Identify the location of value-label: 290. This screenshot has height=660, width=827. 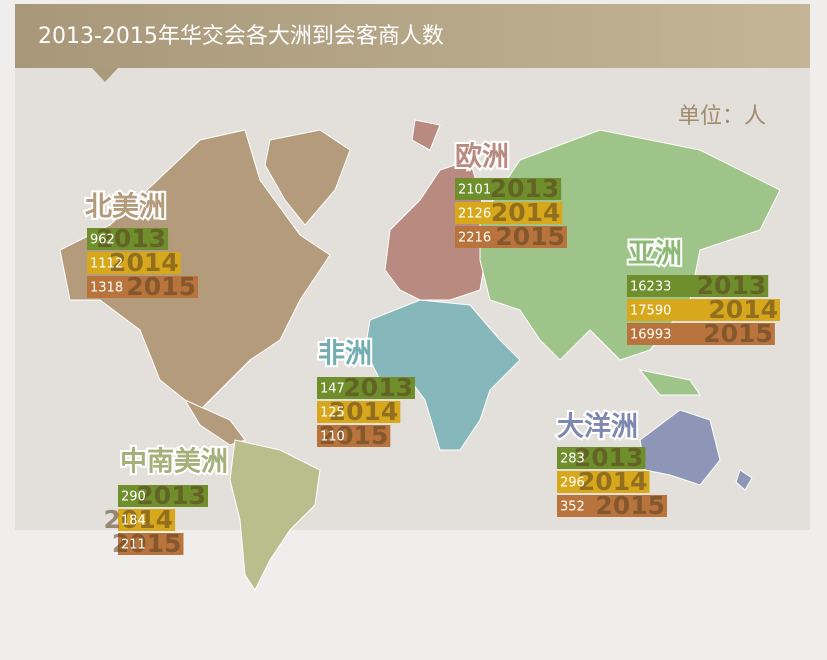
(133, 497).